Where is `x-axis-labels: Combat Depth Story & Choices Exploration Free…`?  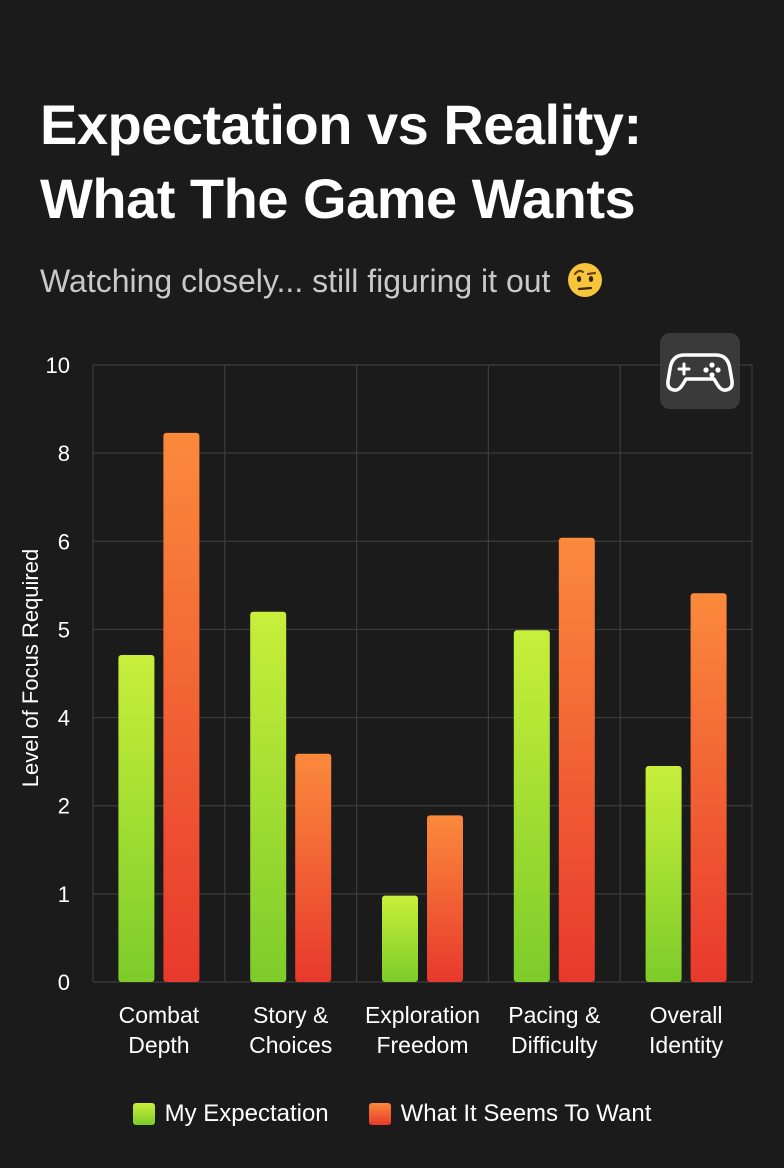 x-axis-labels: Combat Depth Story & Choices Exploration Free… is located at coordinates (421, 1030).